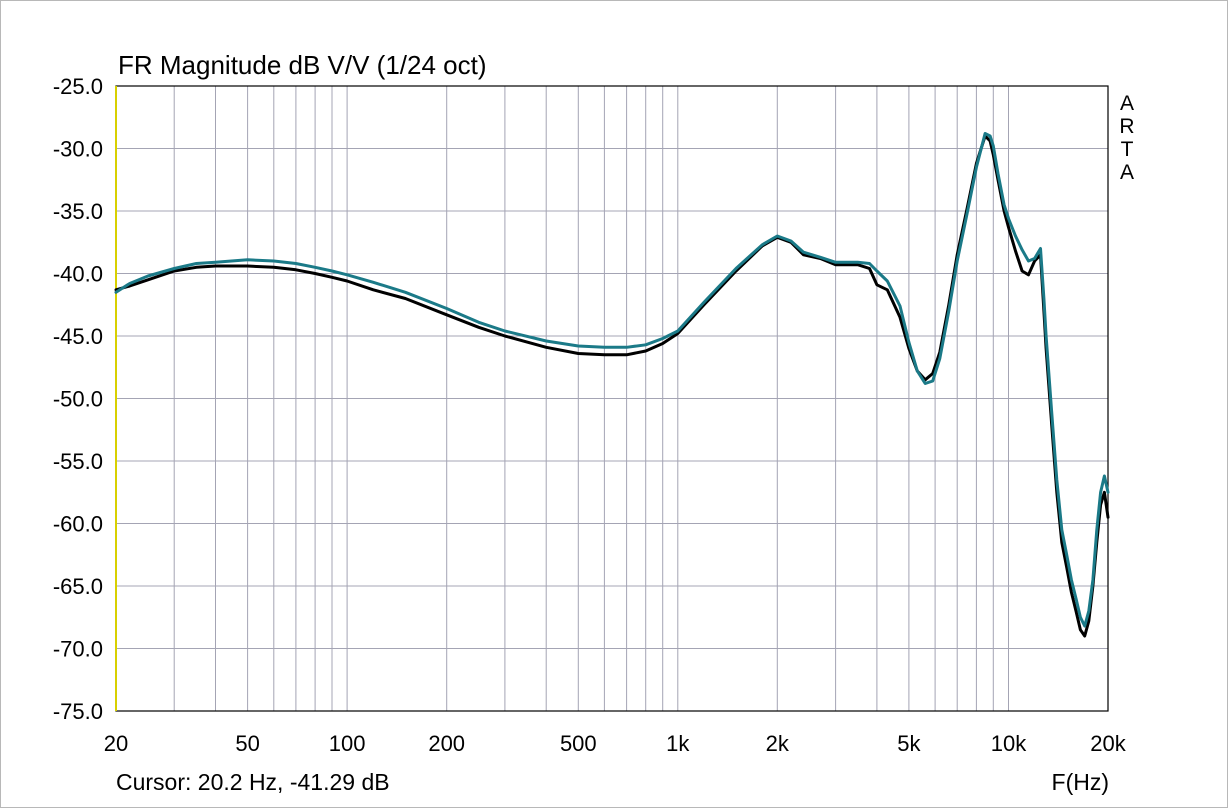  What do you see at coordinates (347, 743) in the screenshot?
I see `x-tick-label: 100` at bounding box center [347, 743].